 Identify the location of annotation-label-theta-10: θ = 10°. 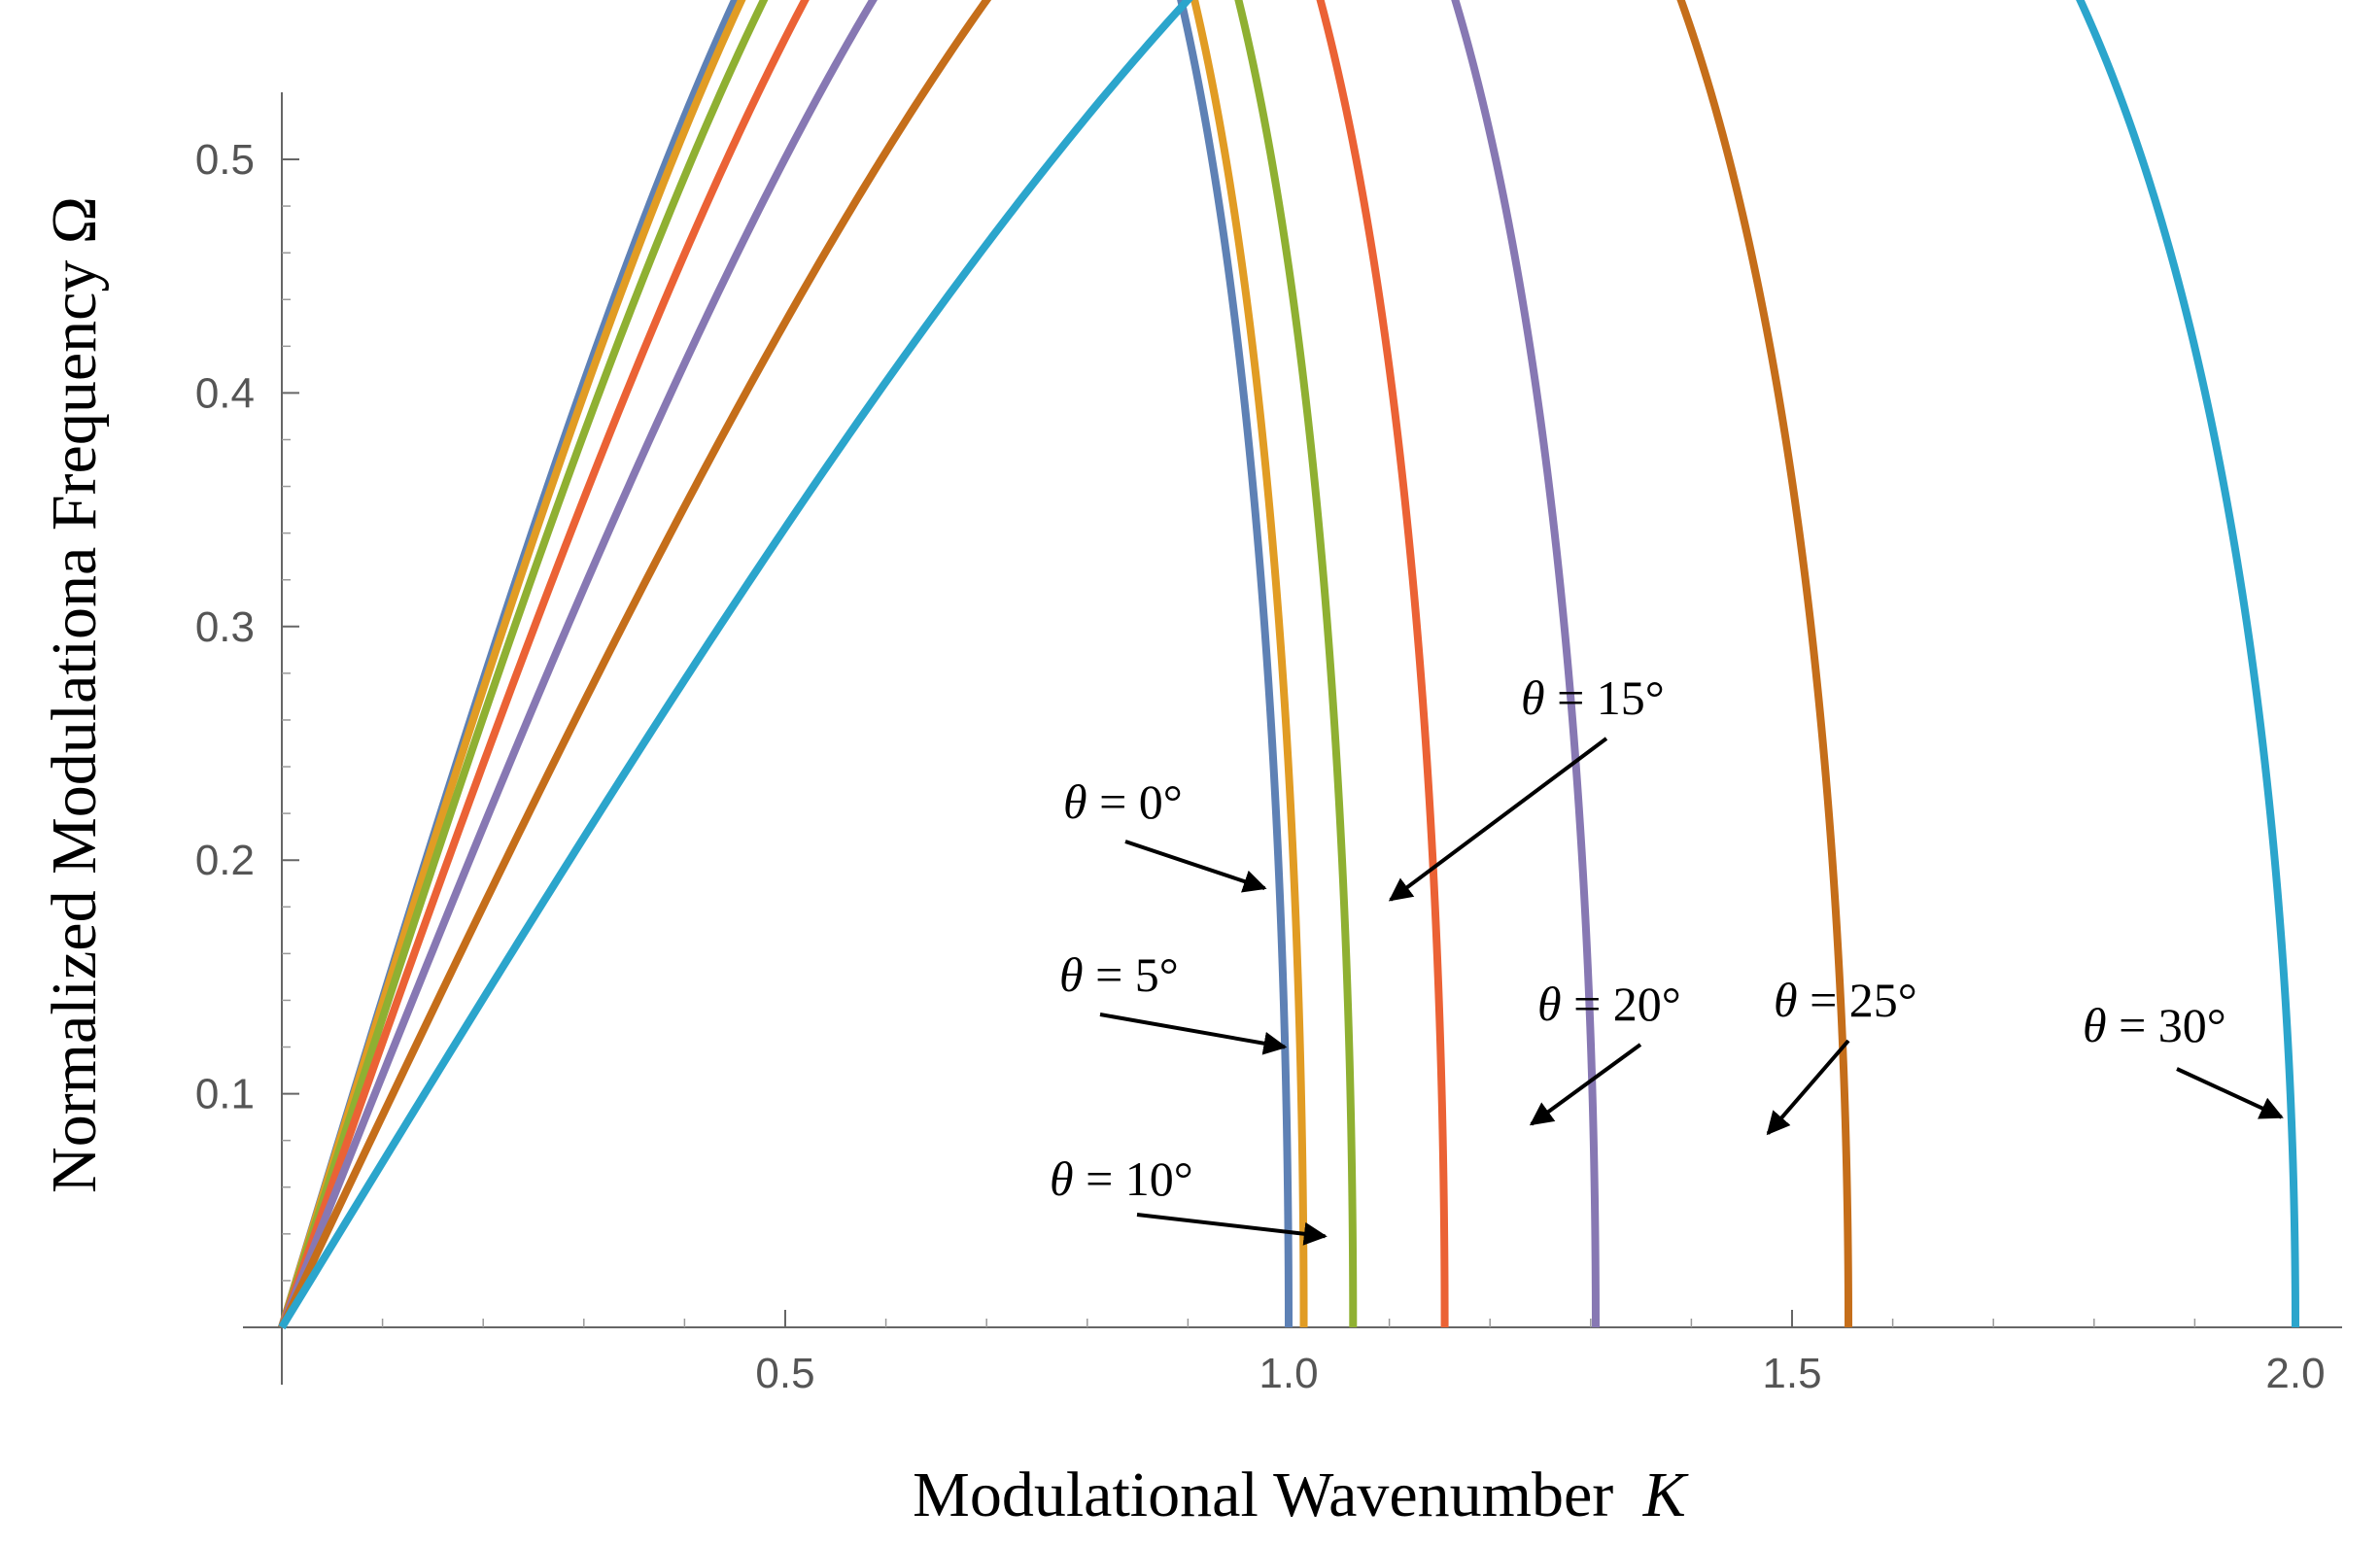
(1121, 1178).